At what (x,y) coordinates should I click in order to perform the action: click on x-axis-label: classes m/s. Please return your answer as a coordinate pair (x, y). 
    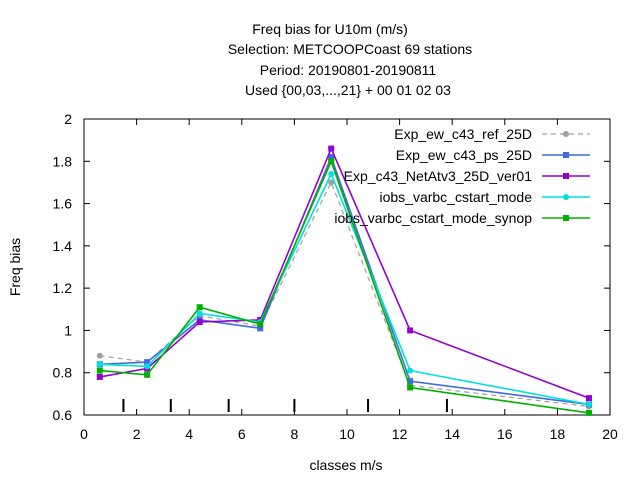
    Looking at the image, I should click on (345, 465).